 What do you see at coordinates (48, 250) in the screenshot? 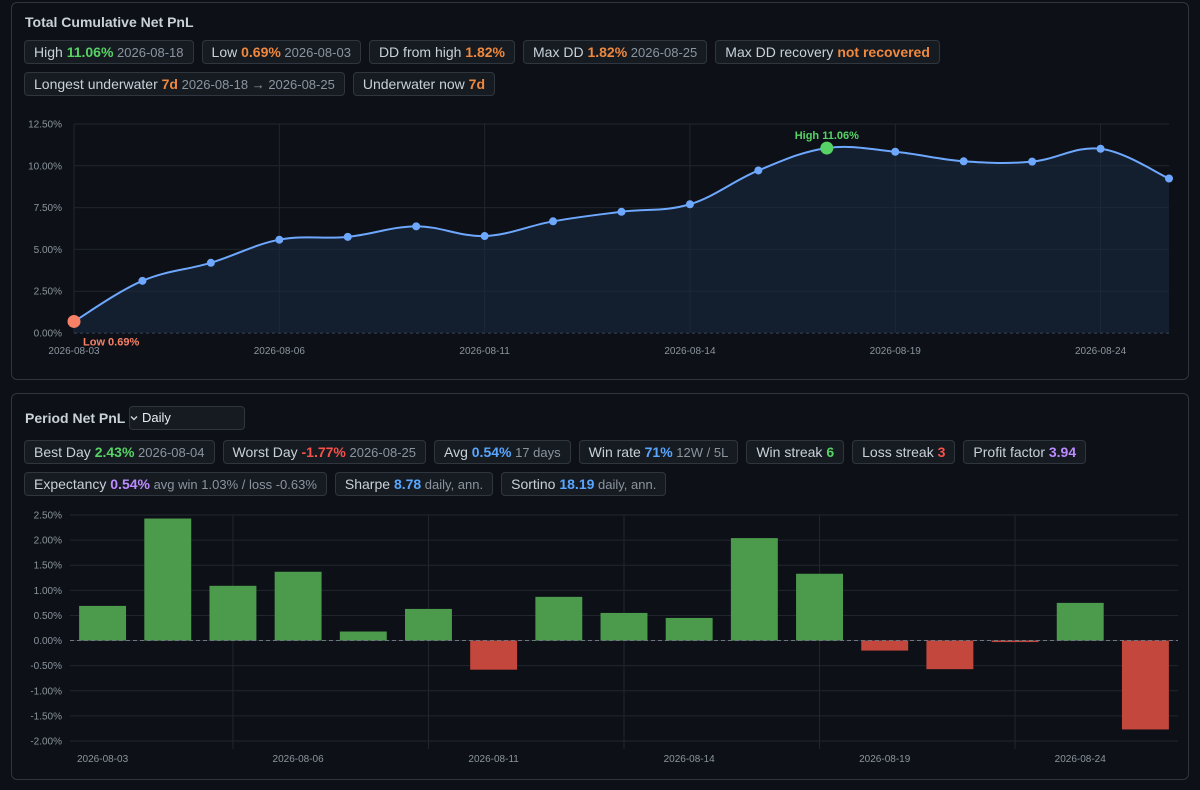
I see `y-tick-label: 5.00%` at bounding box center [48, 250].